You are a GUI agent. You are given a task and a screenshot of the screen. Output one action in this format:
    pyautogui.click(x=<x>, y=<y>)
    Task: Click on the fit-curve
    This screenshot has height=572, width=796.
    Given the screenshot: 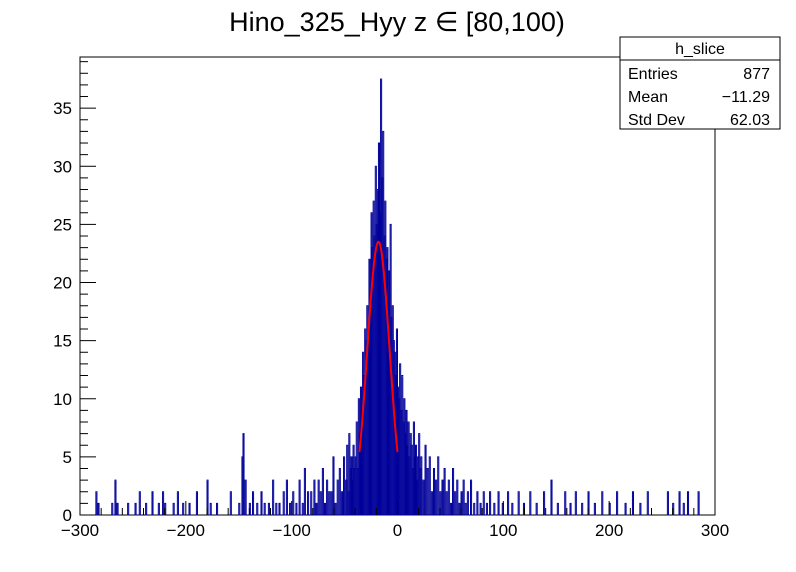 What is the action you would take?
    pyautogui.click(x=378, y=346)
    